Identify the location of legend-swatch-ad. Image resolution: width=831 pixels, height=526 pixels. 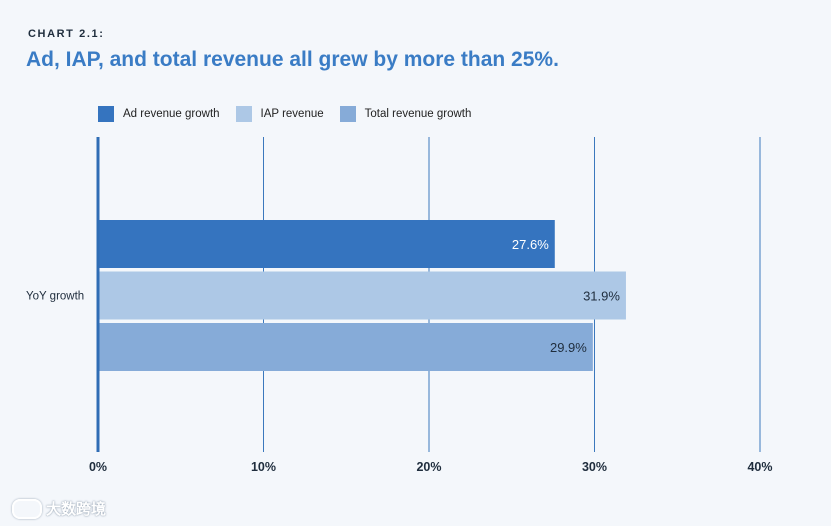
(106, 114).